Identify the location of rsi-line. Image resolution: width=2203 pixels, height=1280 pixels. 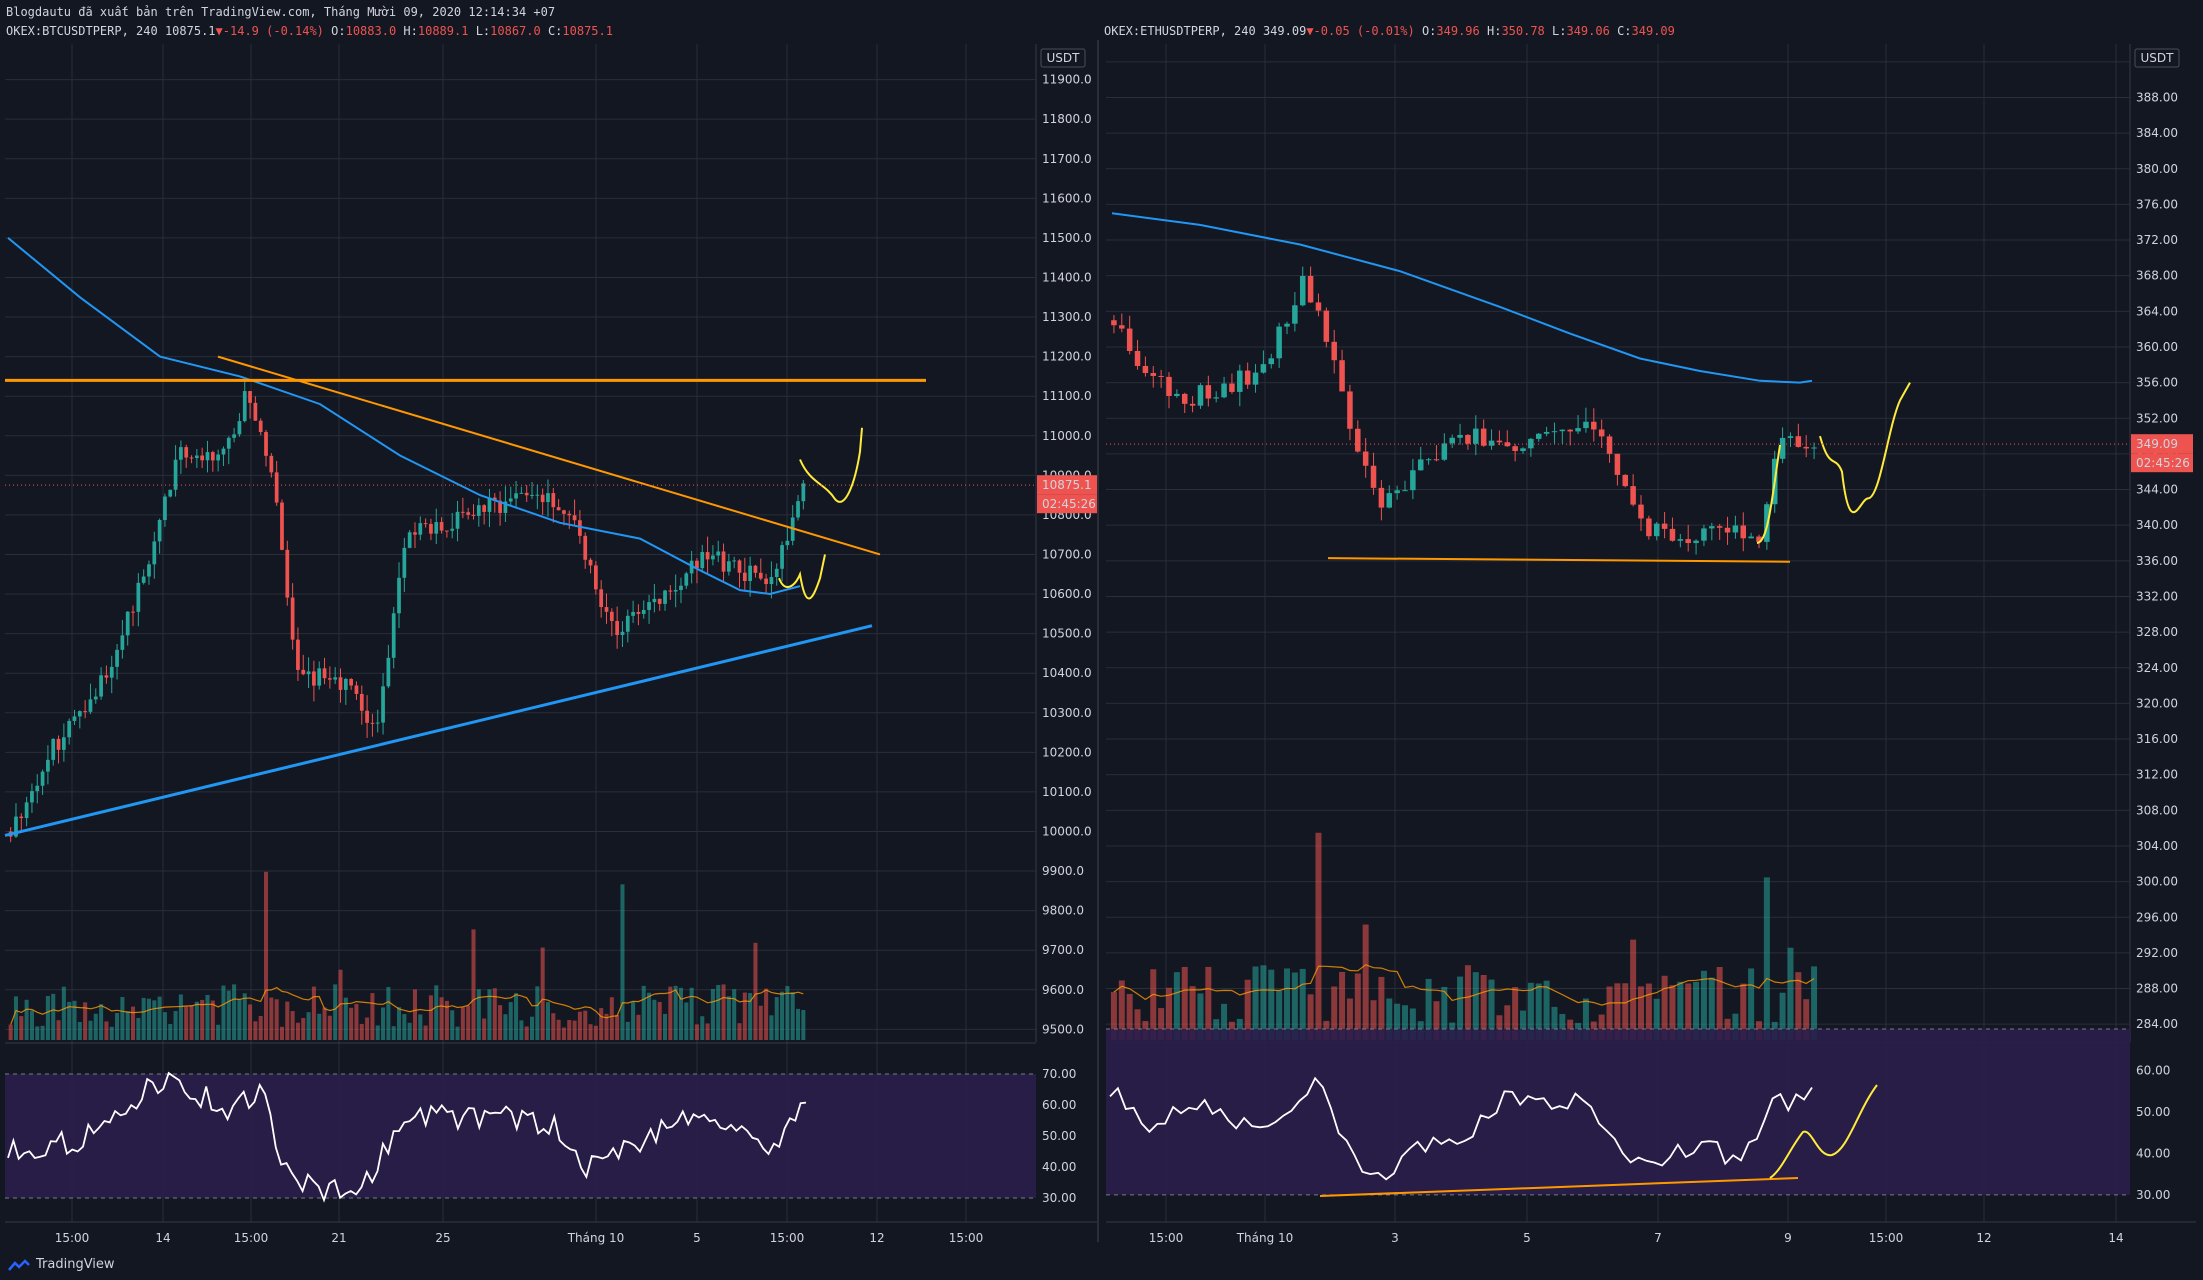
(1461, 1128).